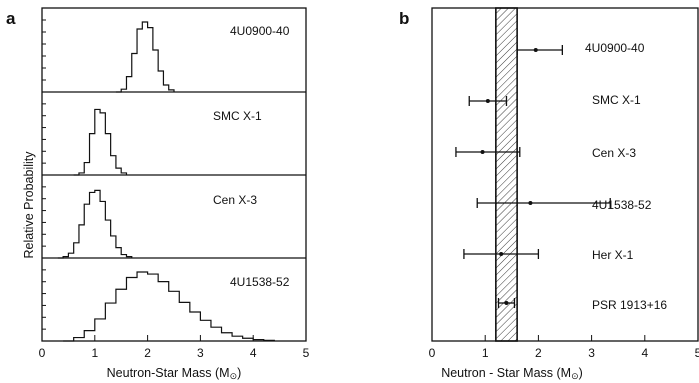 The height and width of the screenshot is (383, 699). I want to click on panel-b-source-label-4: 4U1538-52, so click(622, 205).